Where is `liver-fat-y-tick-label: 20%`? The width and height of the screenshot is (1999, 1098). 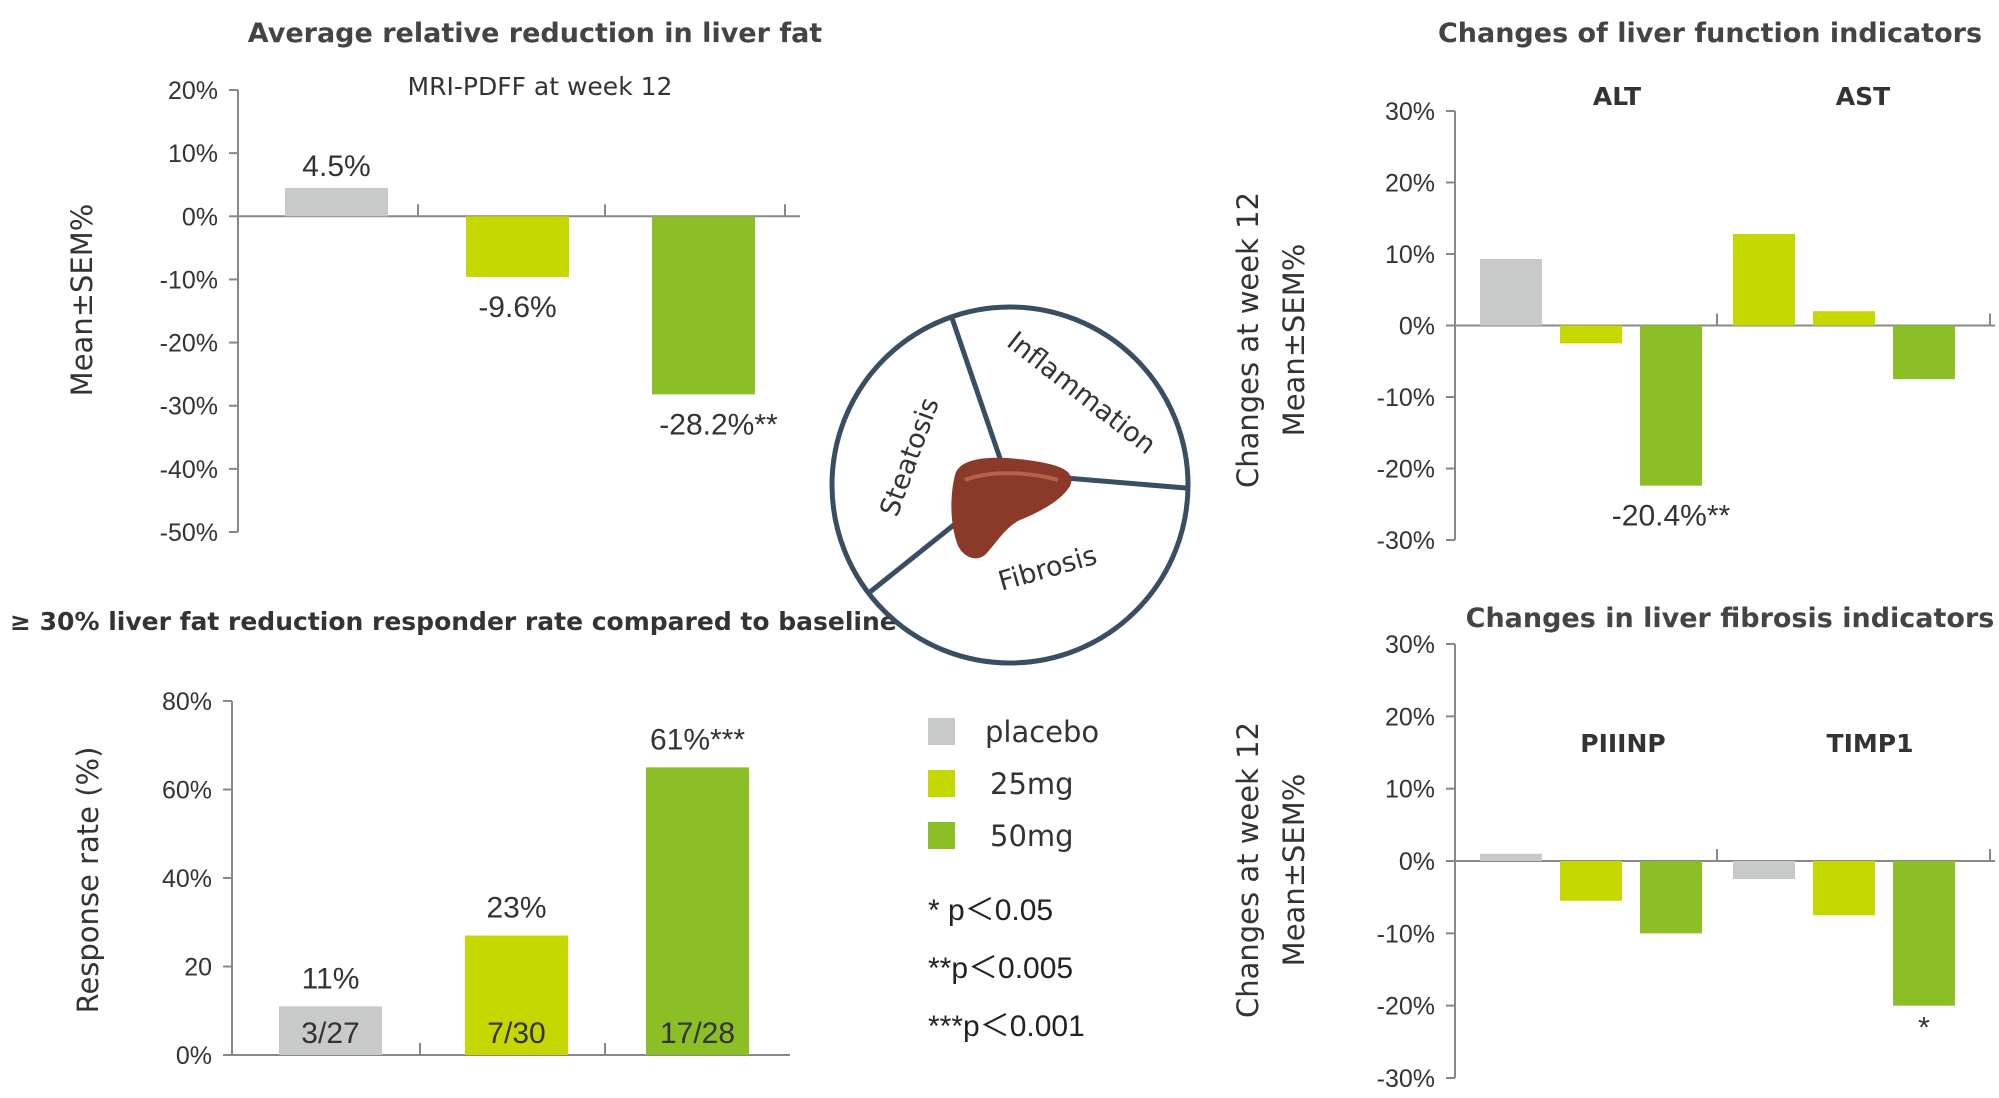
liver-fat-y-tick-label: 20% is located at coordinates (193, 91).